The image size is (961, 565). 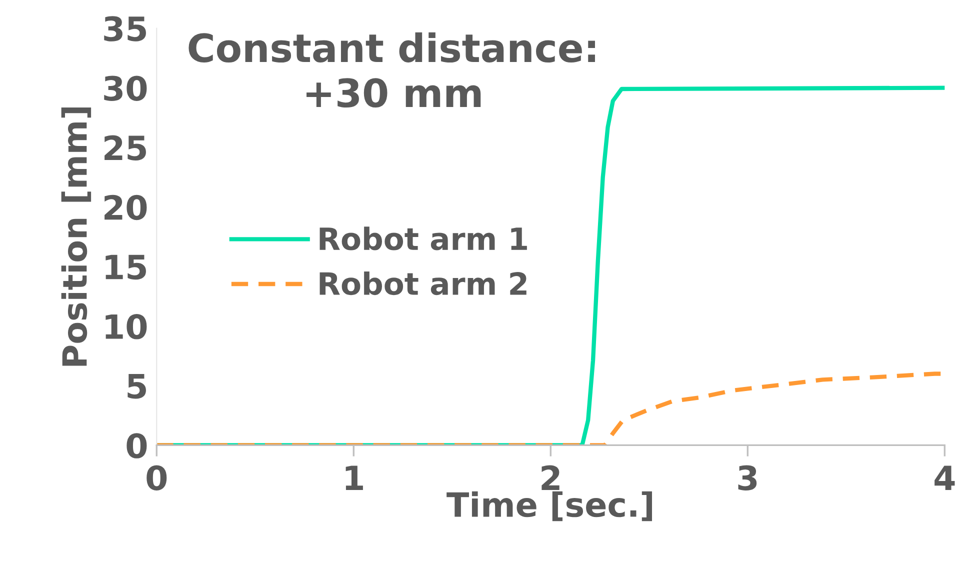 What do you see at coordinates (391, 70) in the screenshot?
I see `text: Constant distance: +30 mm` at bounding box center [391, 70].